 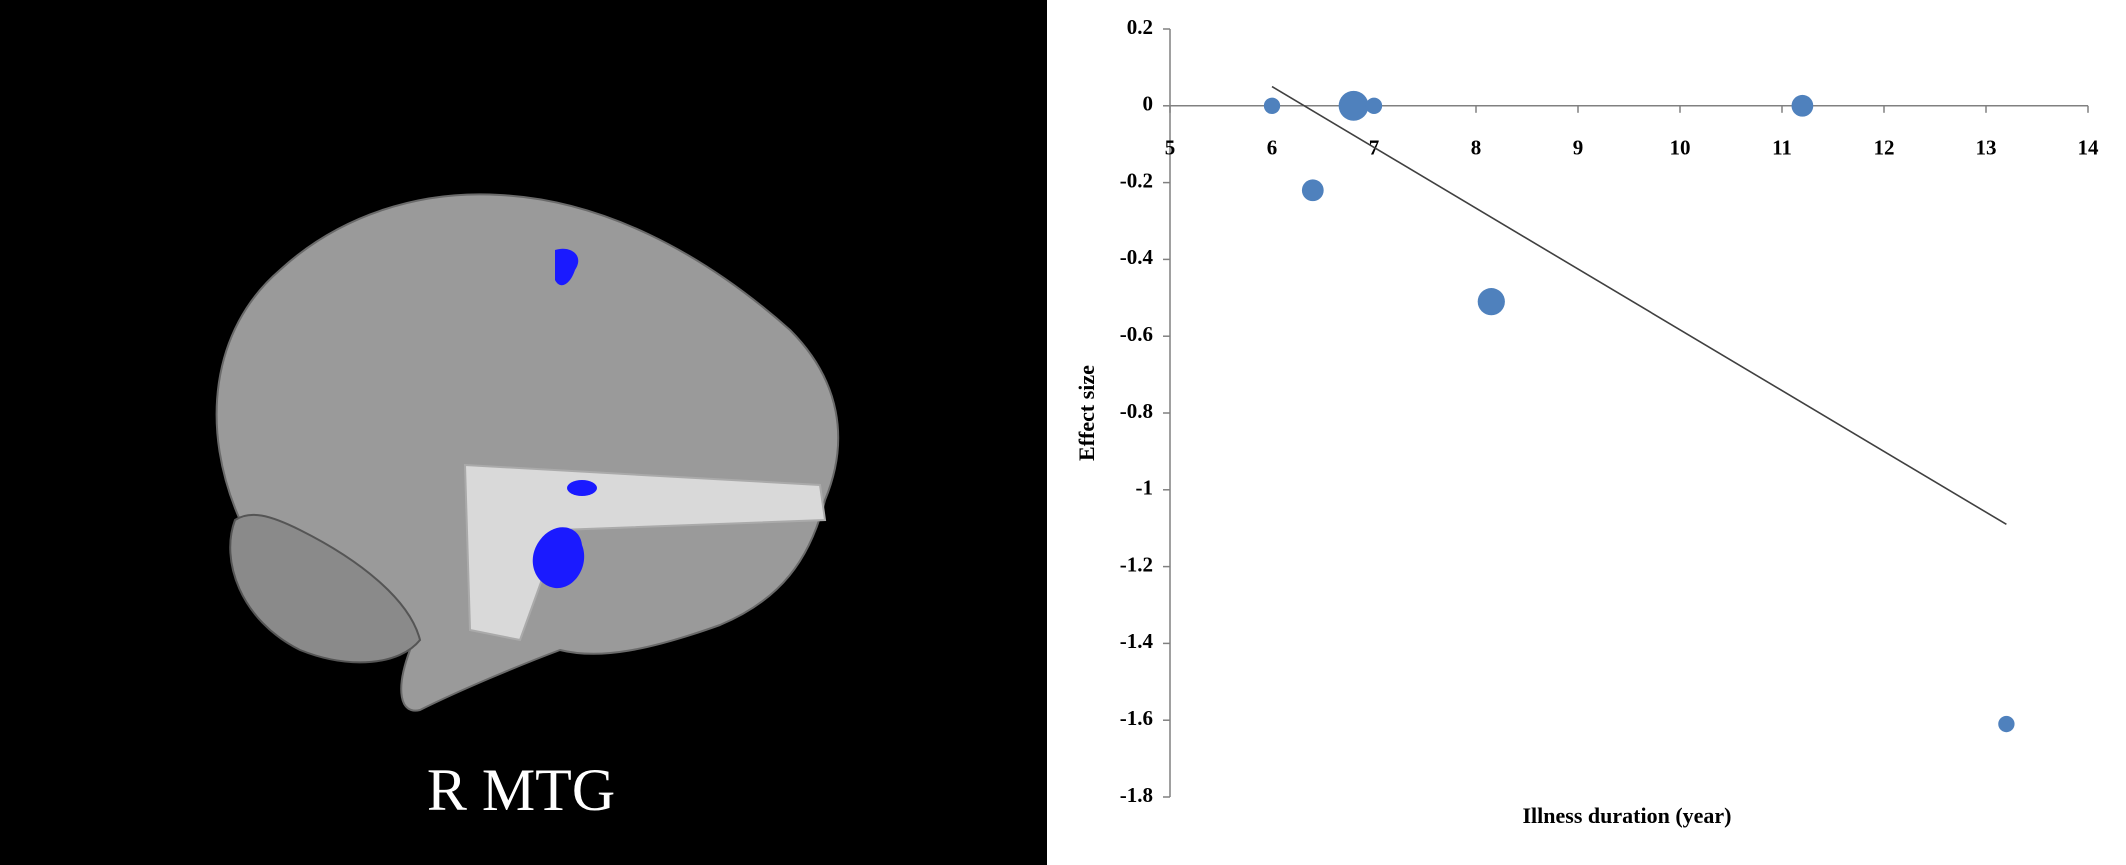 I want to click on y-tick-label: 0.2, so click(x=1140, y=27).